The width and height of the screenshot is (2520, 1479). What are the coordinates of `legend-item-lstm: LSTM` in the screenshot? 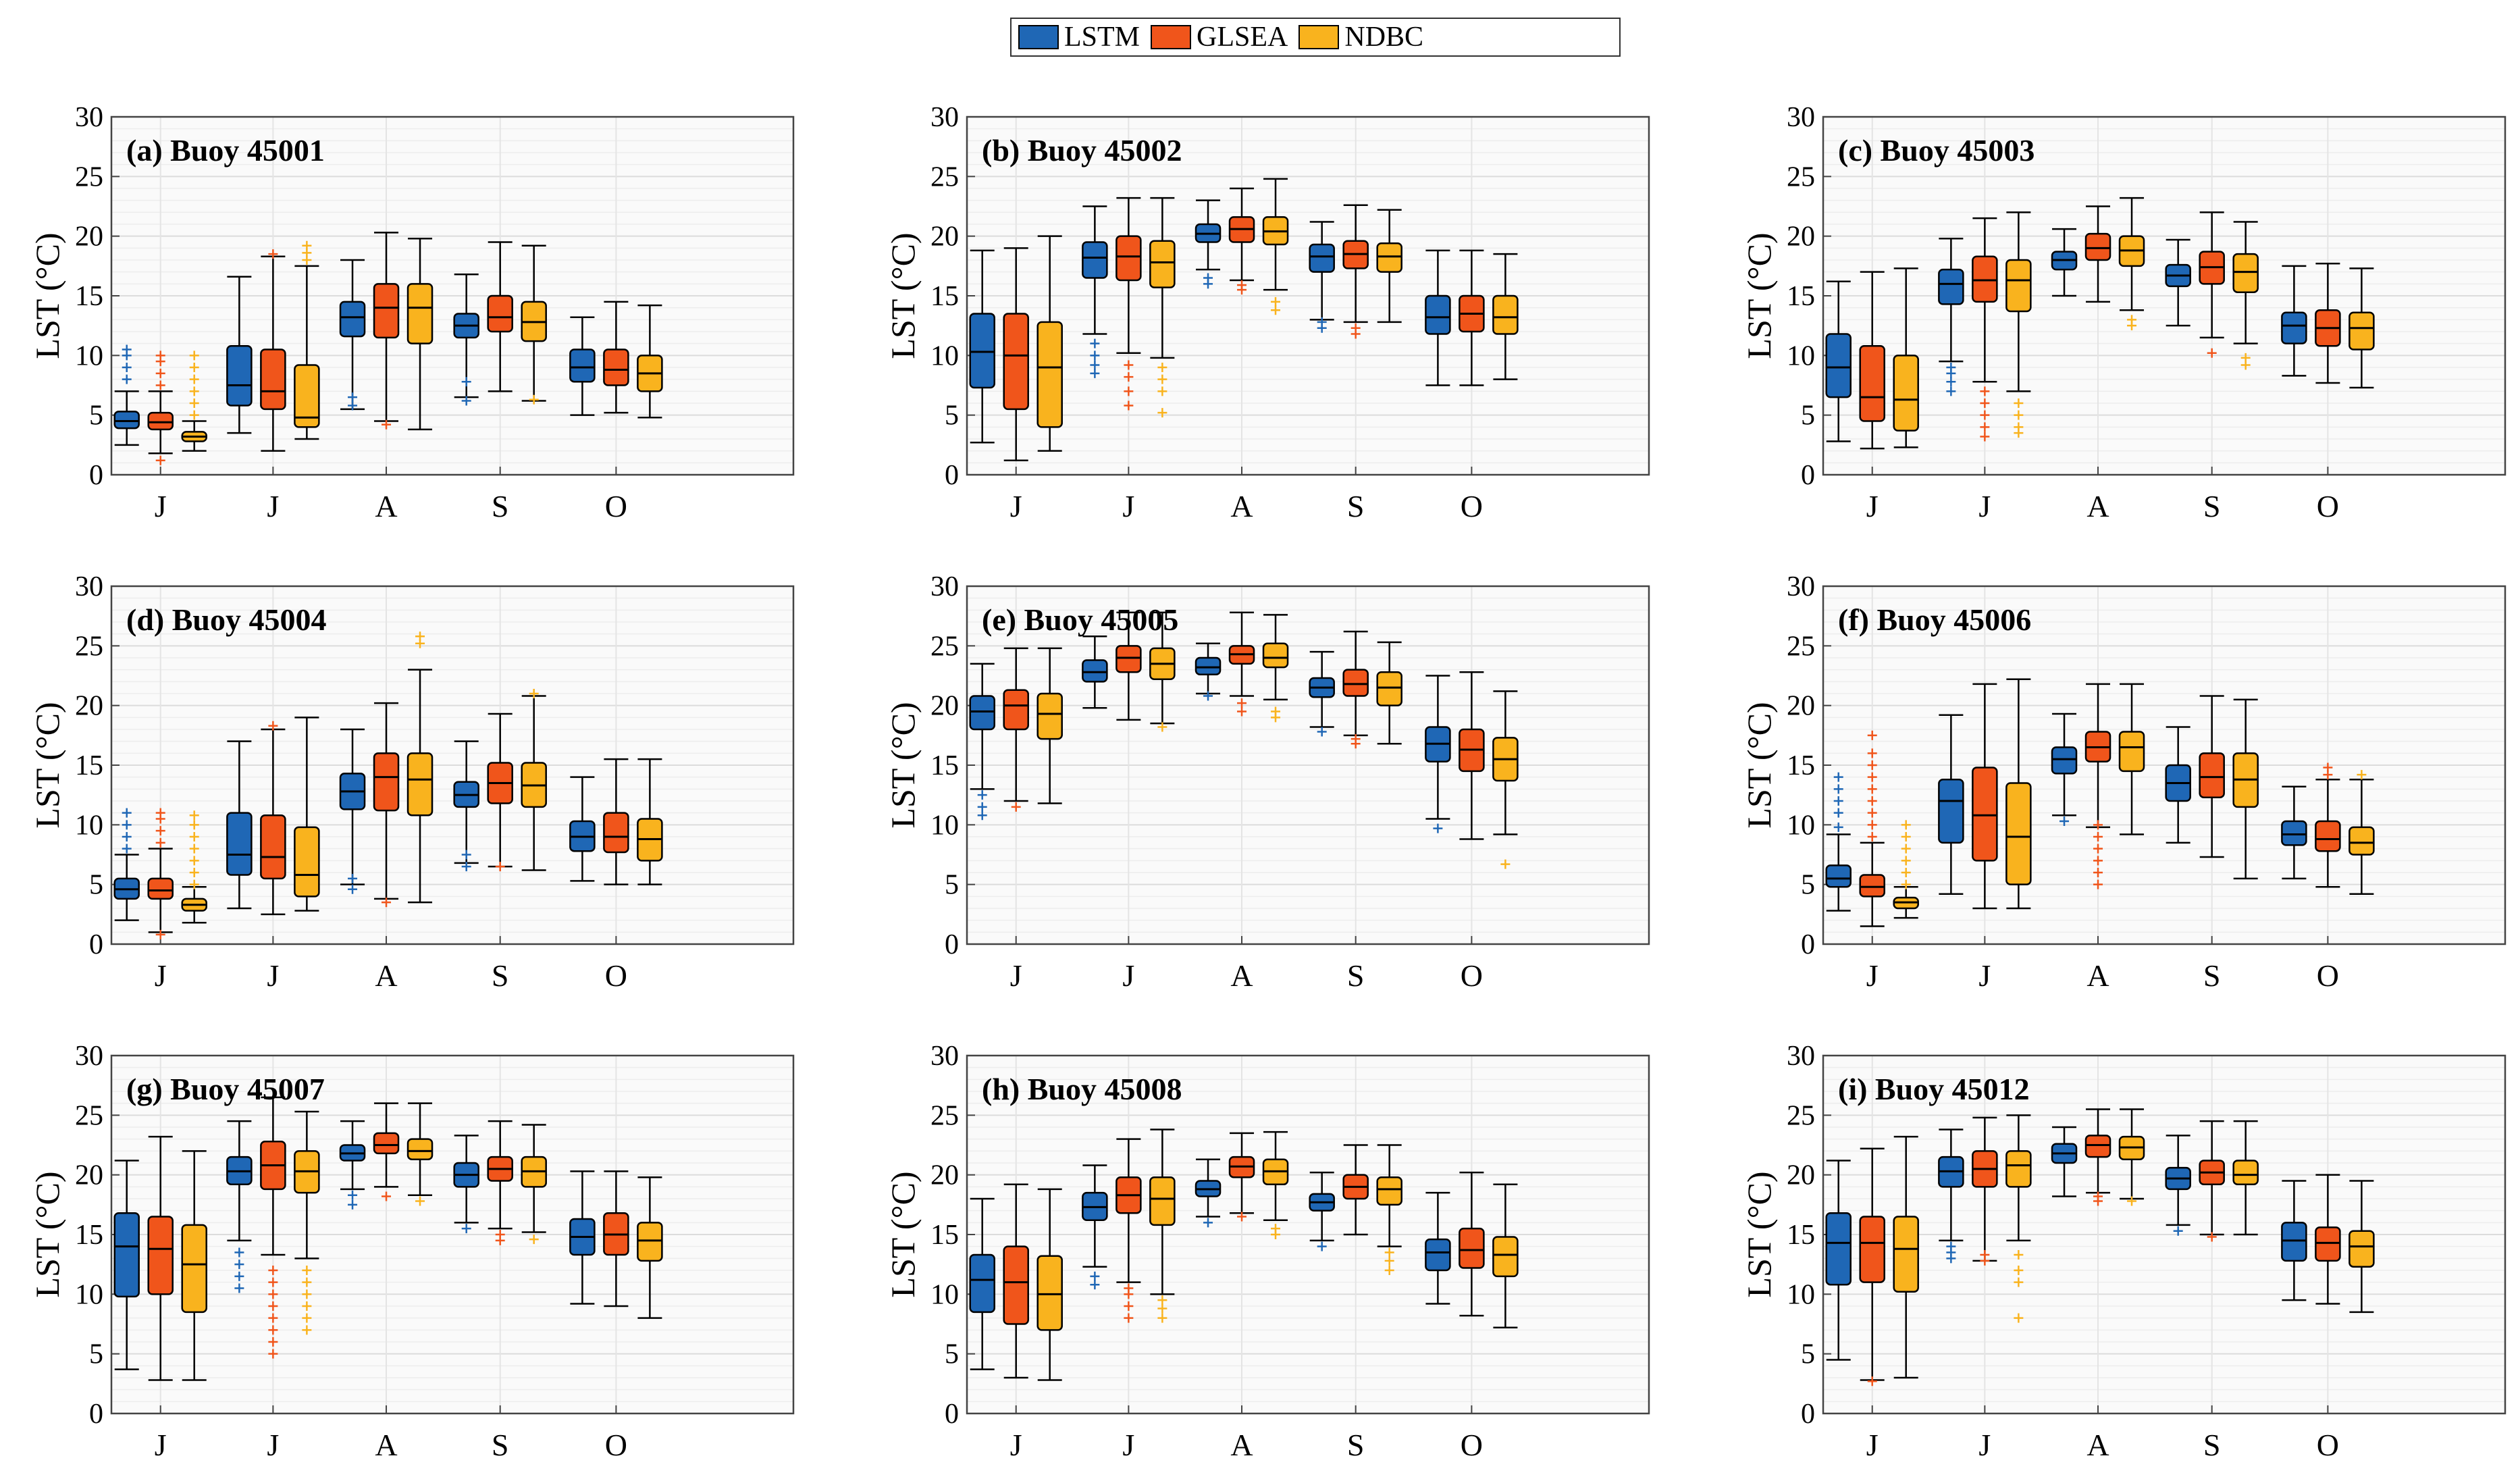 It's located at (1079, 37).